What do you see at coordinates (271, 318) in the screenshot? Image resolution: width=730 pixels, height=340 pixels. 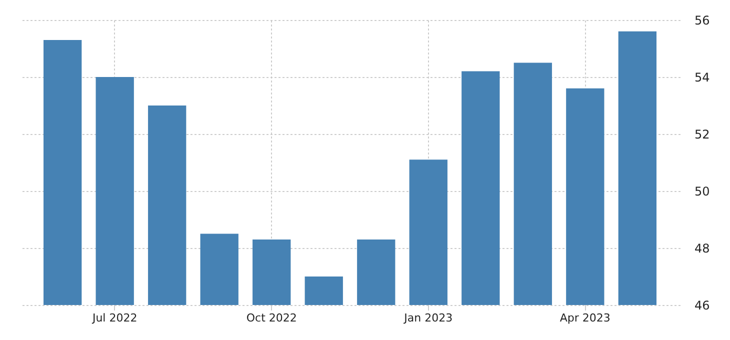 I see `x-tick-label: Oct 2022` at bounding box center [271, 318].